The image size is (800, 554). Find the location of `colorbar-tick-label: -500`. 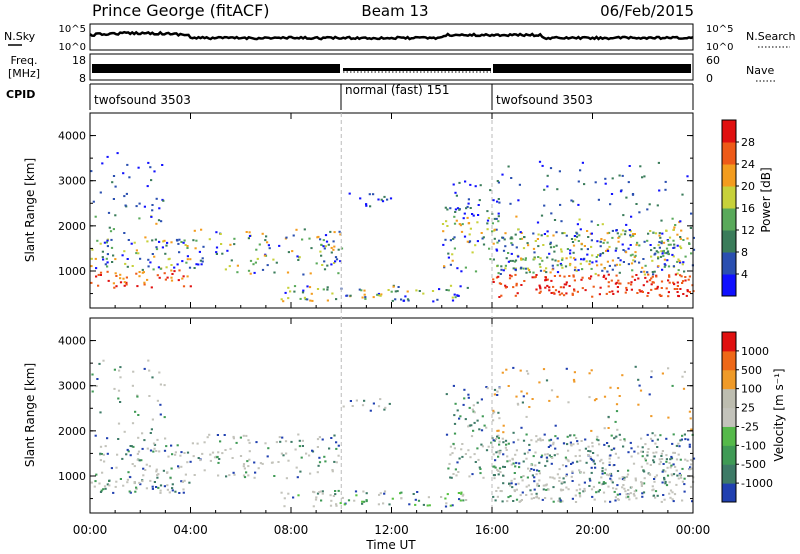

colorbar-tick-label: -500 is located at coordinates (753, 464).